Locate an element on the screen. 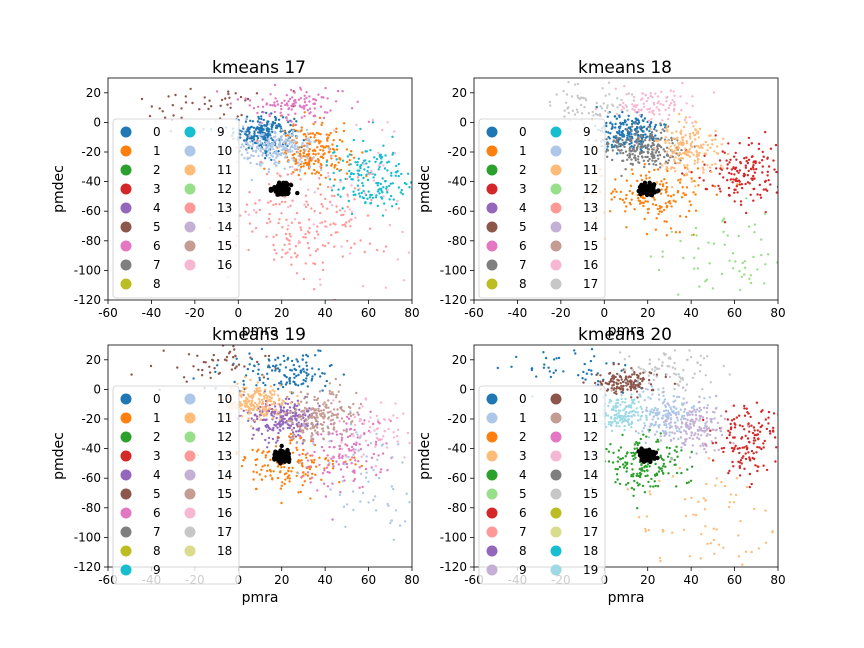  y-axis-label: pmdec is located at coordinates (425, 189).